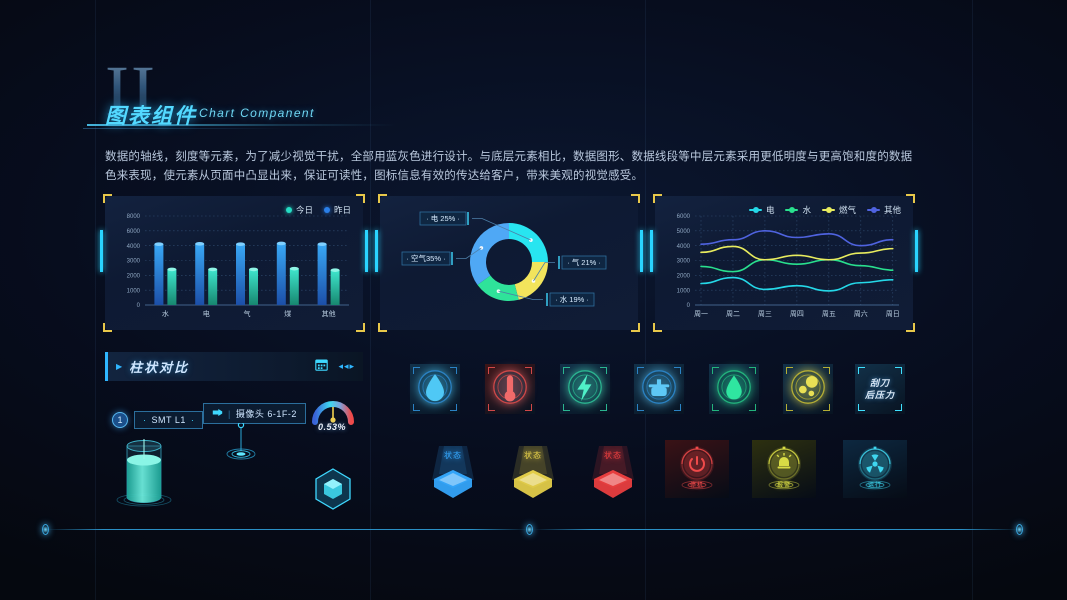 The width and height of the screenshot is (1067, 600). What do you see at coordinates (697, 469) in the screenshot?
I see `status-badge: 停机` at bounding box center [697, 469].